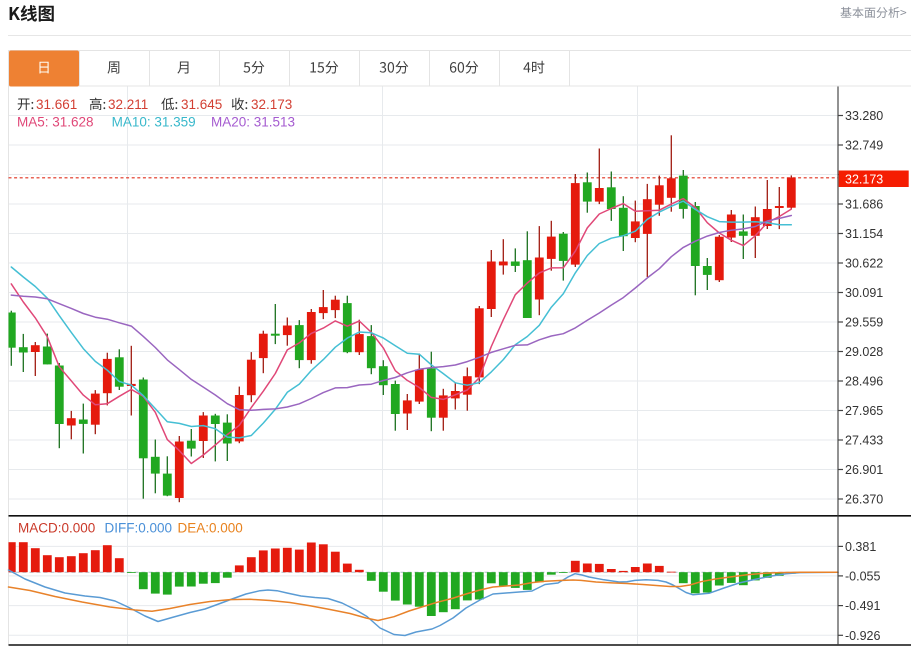 This screenshot has height=648, width=911. What do you see at coordinates (56, 104) in the screenshot?
I see `svg-text: 31.661` at bounding box center [56, 104].